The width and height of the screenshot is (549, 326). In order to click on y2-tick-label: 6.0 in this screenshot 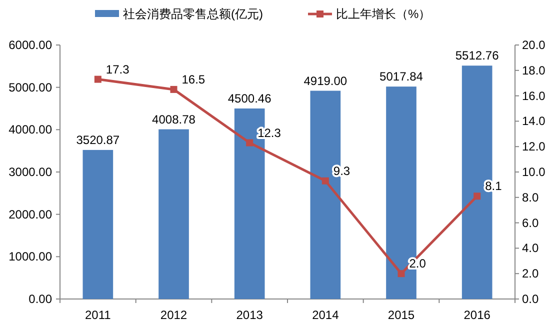, I will do `click(531, 223)`.